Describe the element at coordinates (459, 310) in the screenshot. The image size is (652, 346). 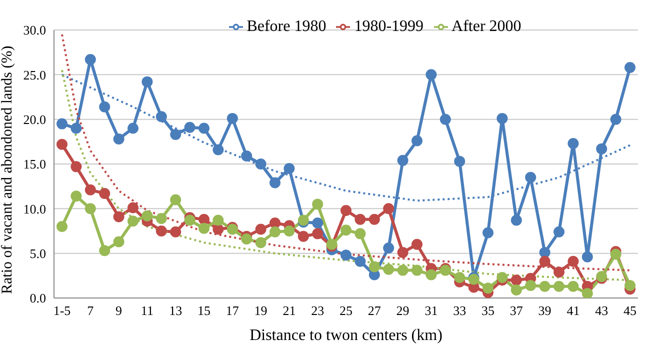
I see `x-tick-label: 33` at that location.